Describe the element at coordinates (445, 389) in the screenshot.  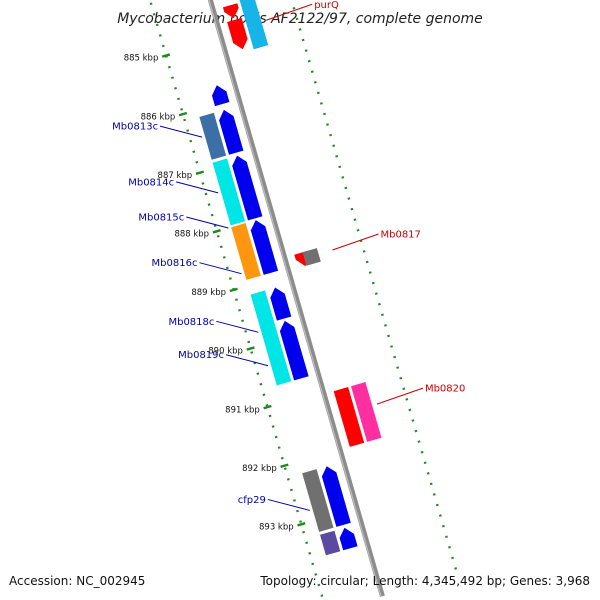
I see `gene-label-2: Mb0820` at that location.